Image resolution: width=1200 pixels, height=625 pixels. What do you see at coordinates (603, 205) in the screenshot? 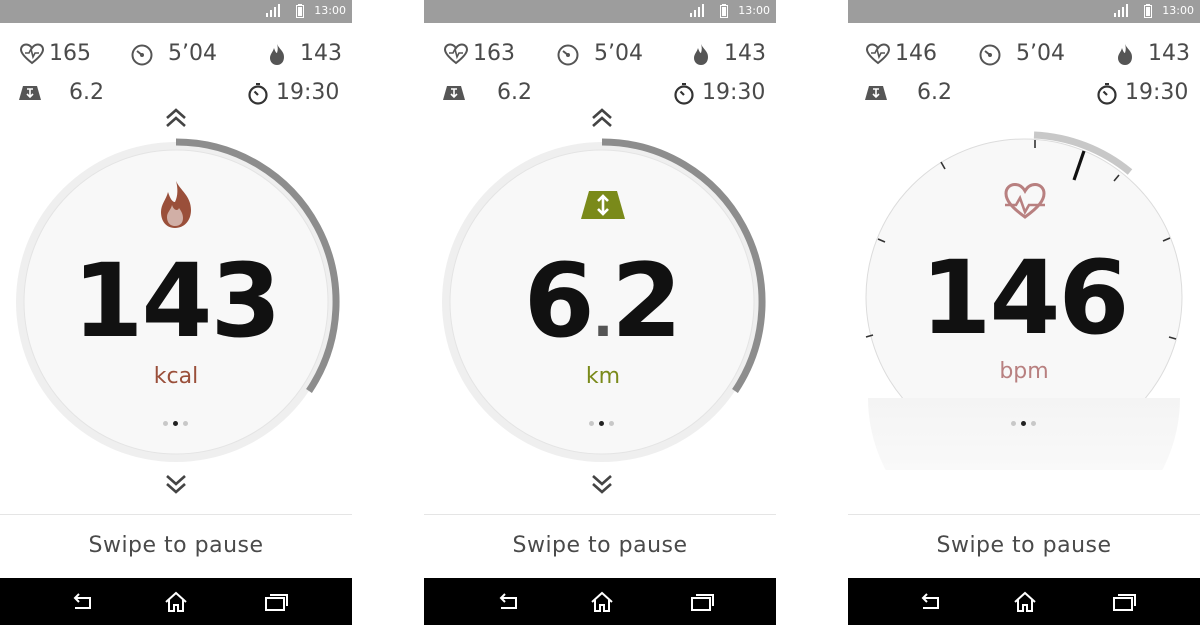
I see `distance-arrows-icon` at bounding box center [603, 205].